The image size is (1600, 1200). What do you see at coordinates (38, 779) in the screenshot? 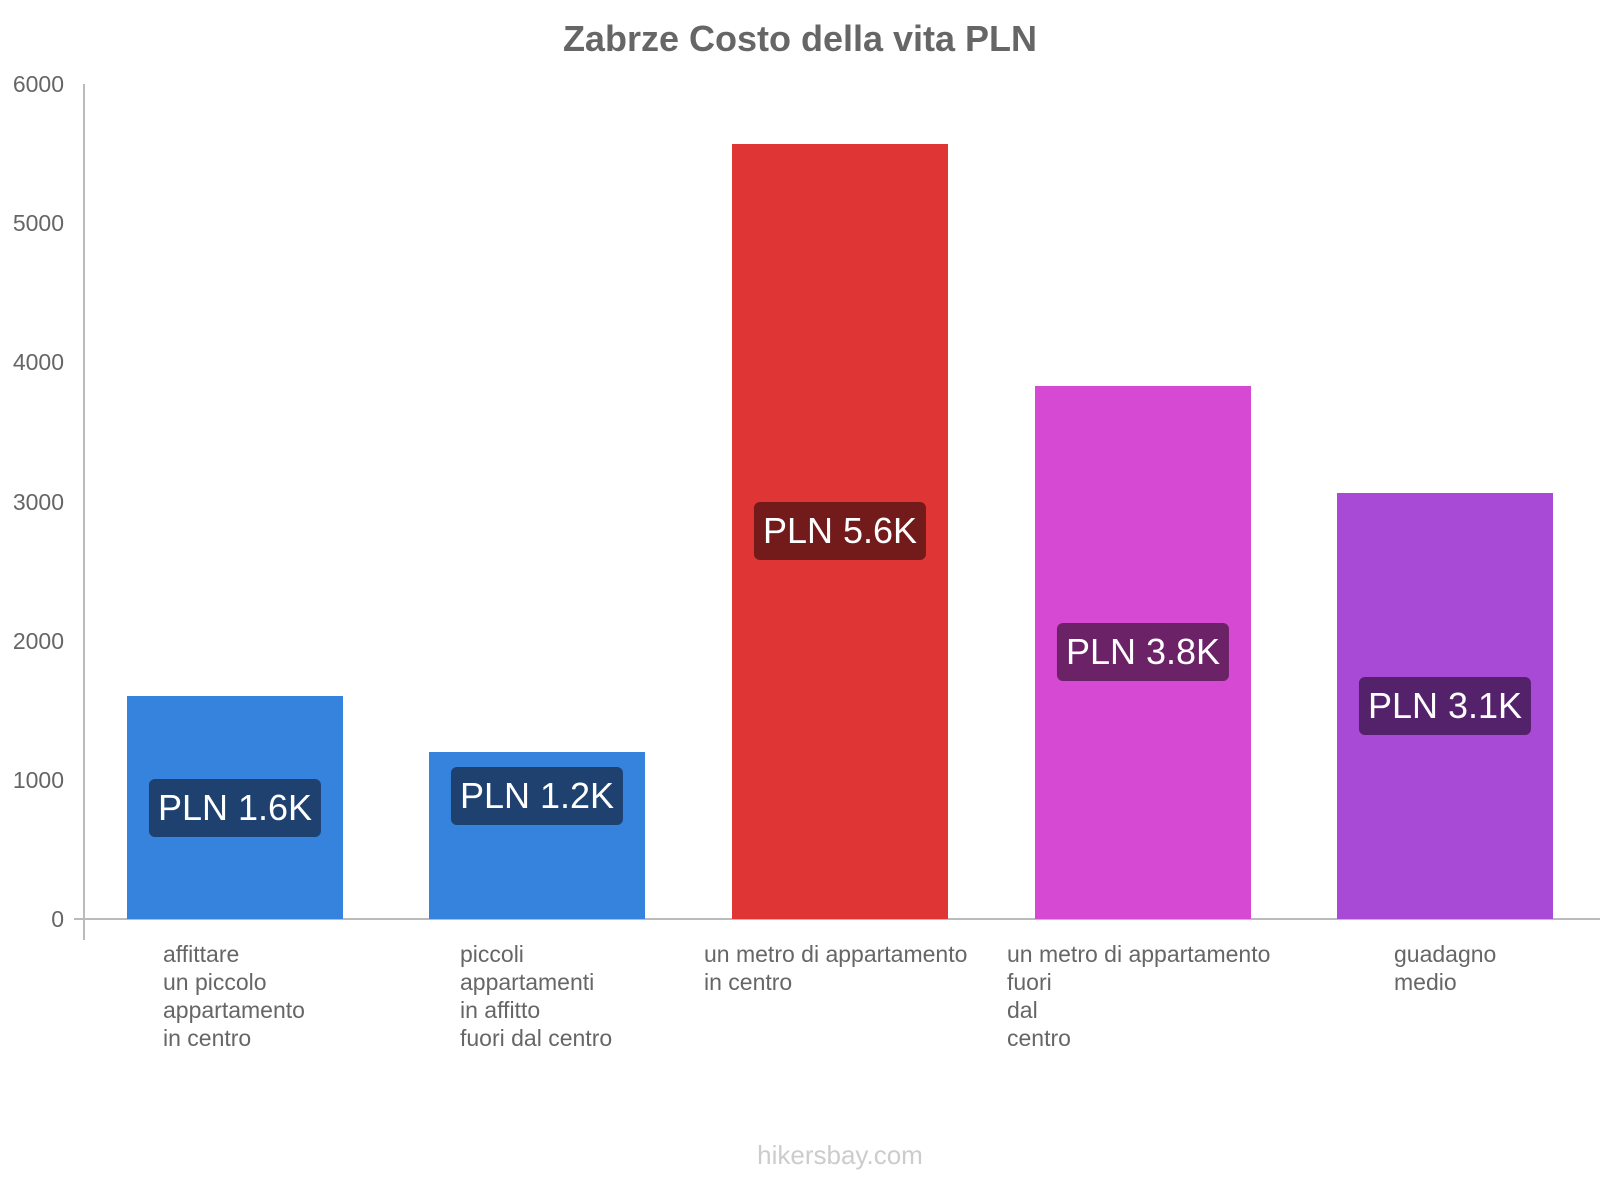
I see `y-tick-label: 1000` at bounding box center [38, 779].